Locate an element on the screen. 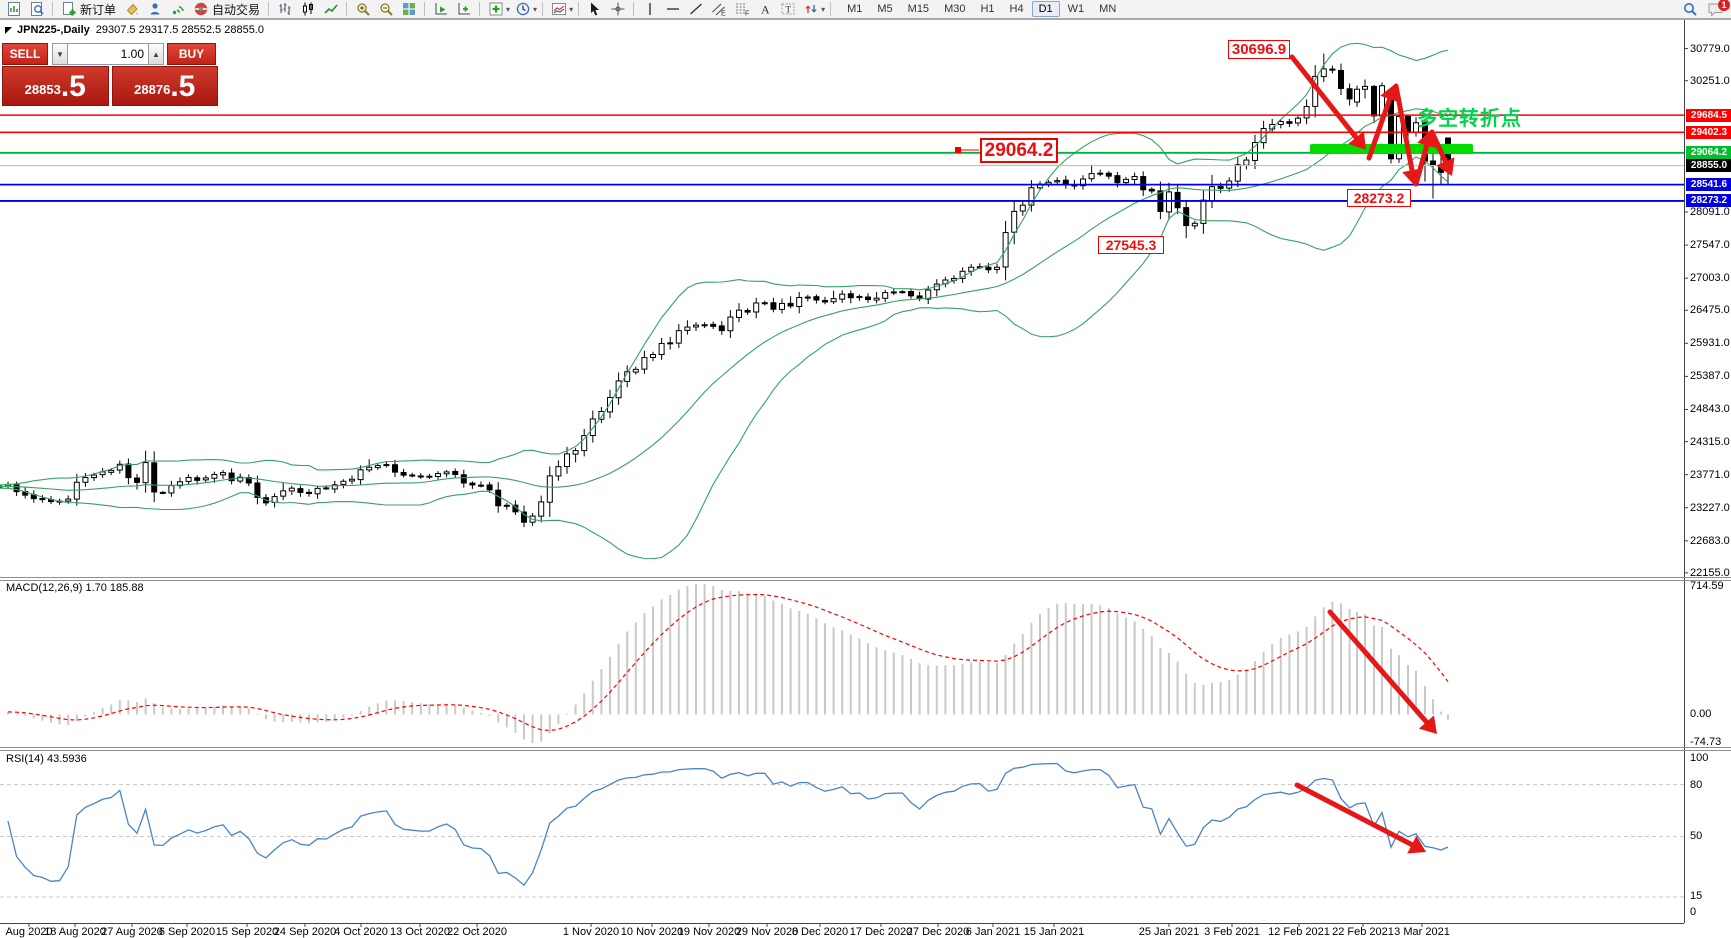 This screenshot has width=1731, height=938. timeframe-m1: M1 is located at coordinates (855, 9).